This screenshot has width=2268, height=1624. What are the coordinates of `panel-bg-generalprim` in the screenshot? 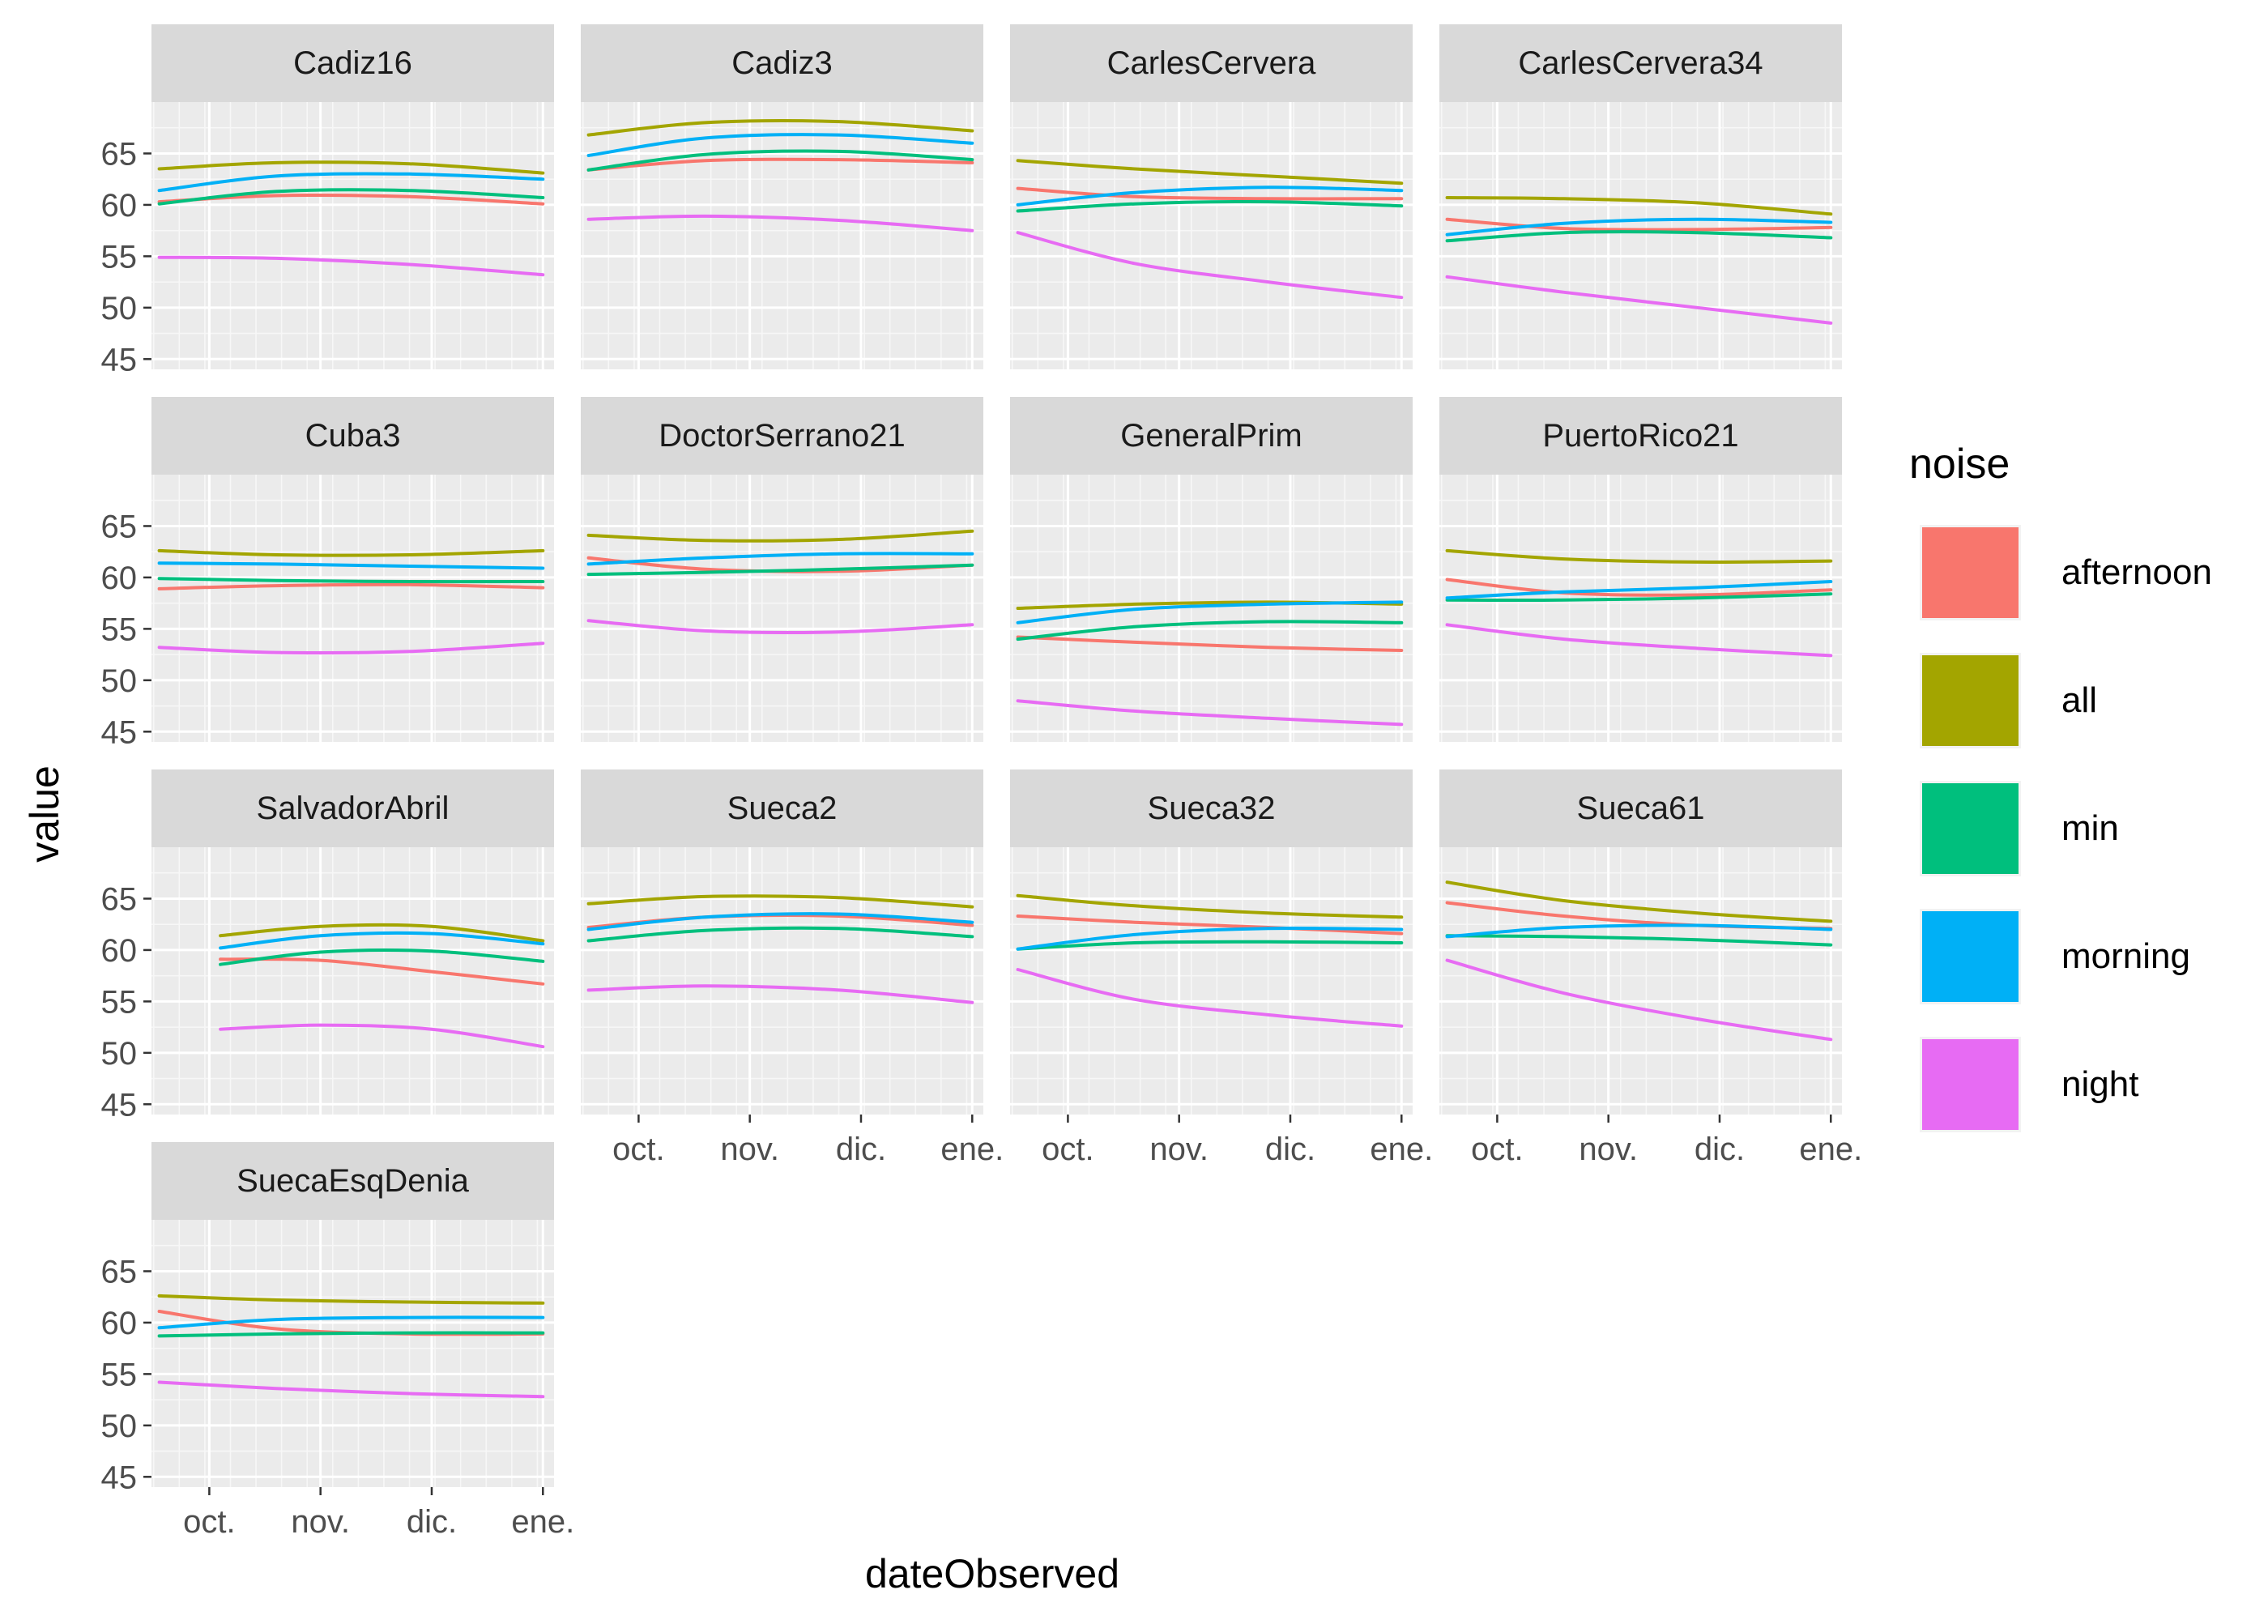 It's located at (1211, 608).